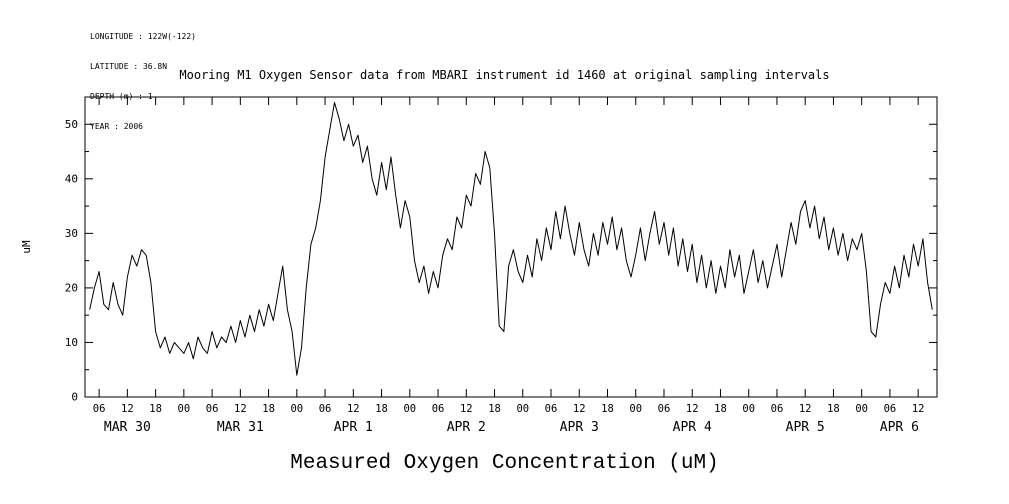 This screenshot has width=1009, height=504. I want to click on x-date-label: APR 1, so click(353, 427).